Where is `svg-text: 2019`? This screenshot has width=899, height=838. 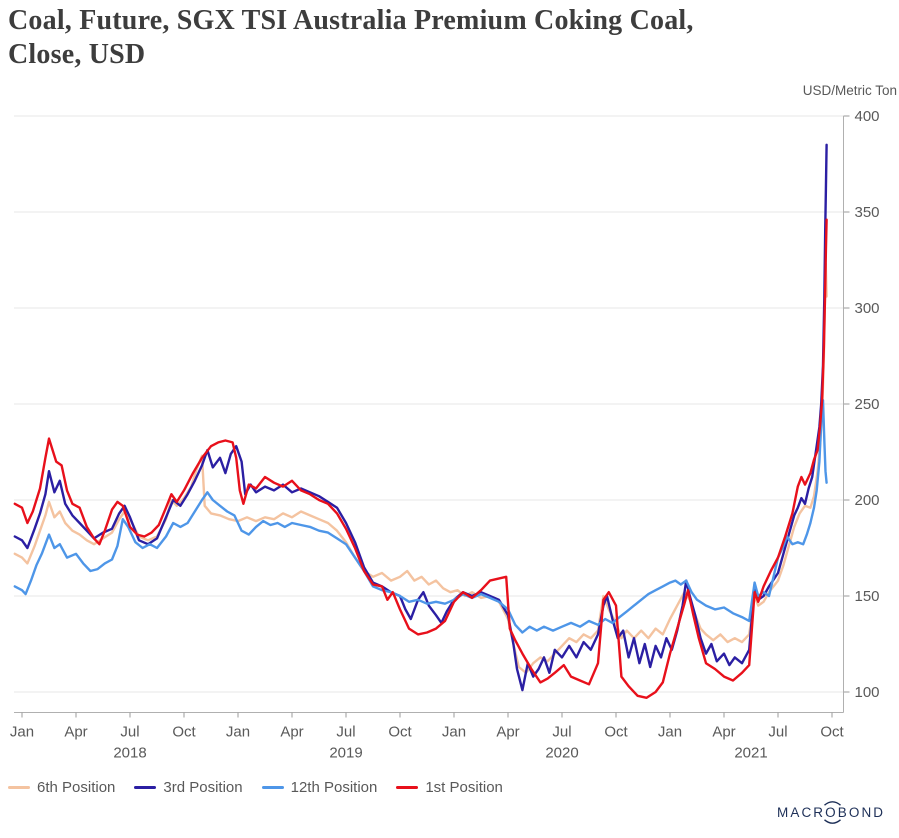
svg-text: 2019 is located at coordinates (345, 753).